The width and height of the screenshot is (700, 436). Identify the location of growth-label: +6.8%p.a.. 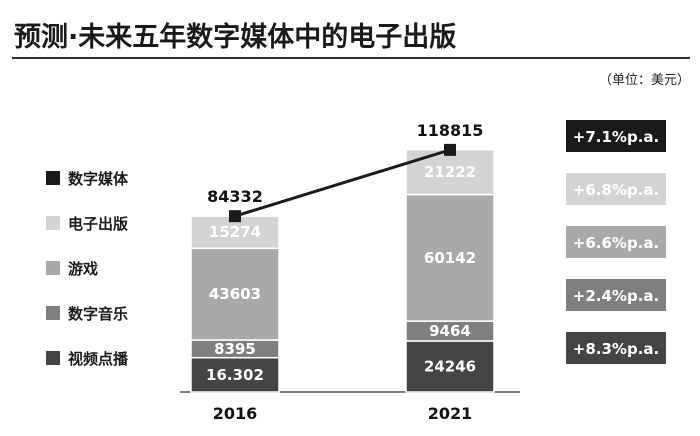
(616, 190).